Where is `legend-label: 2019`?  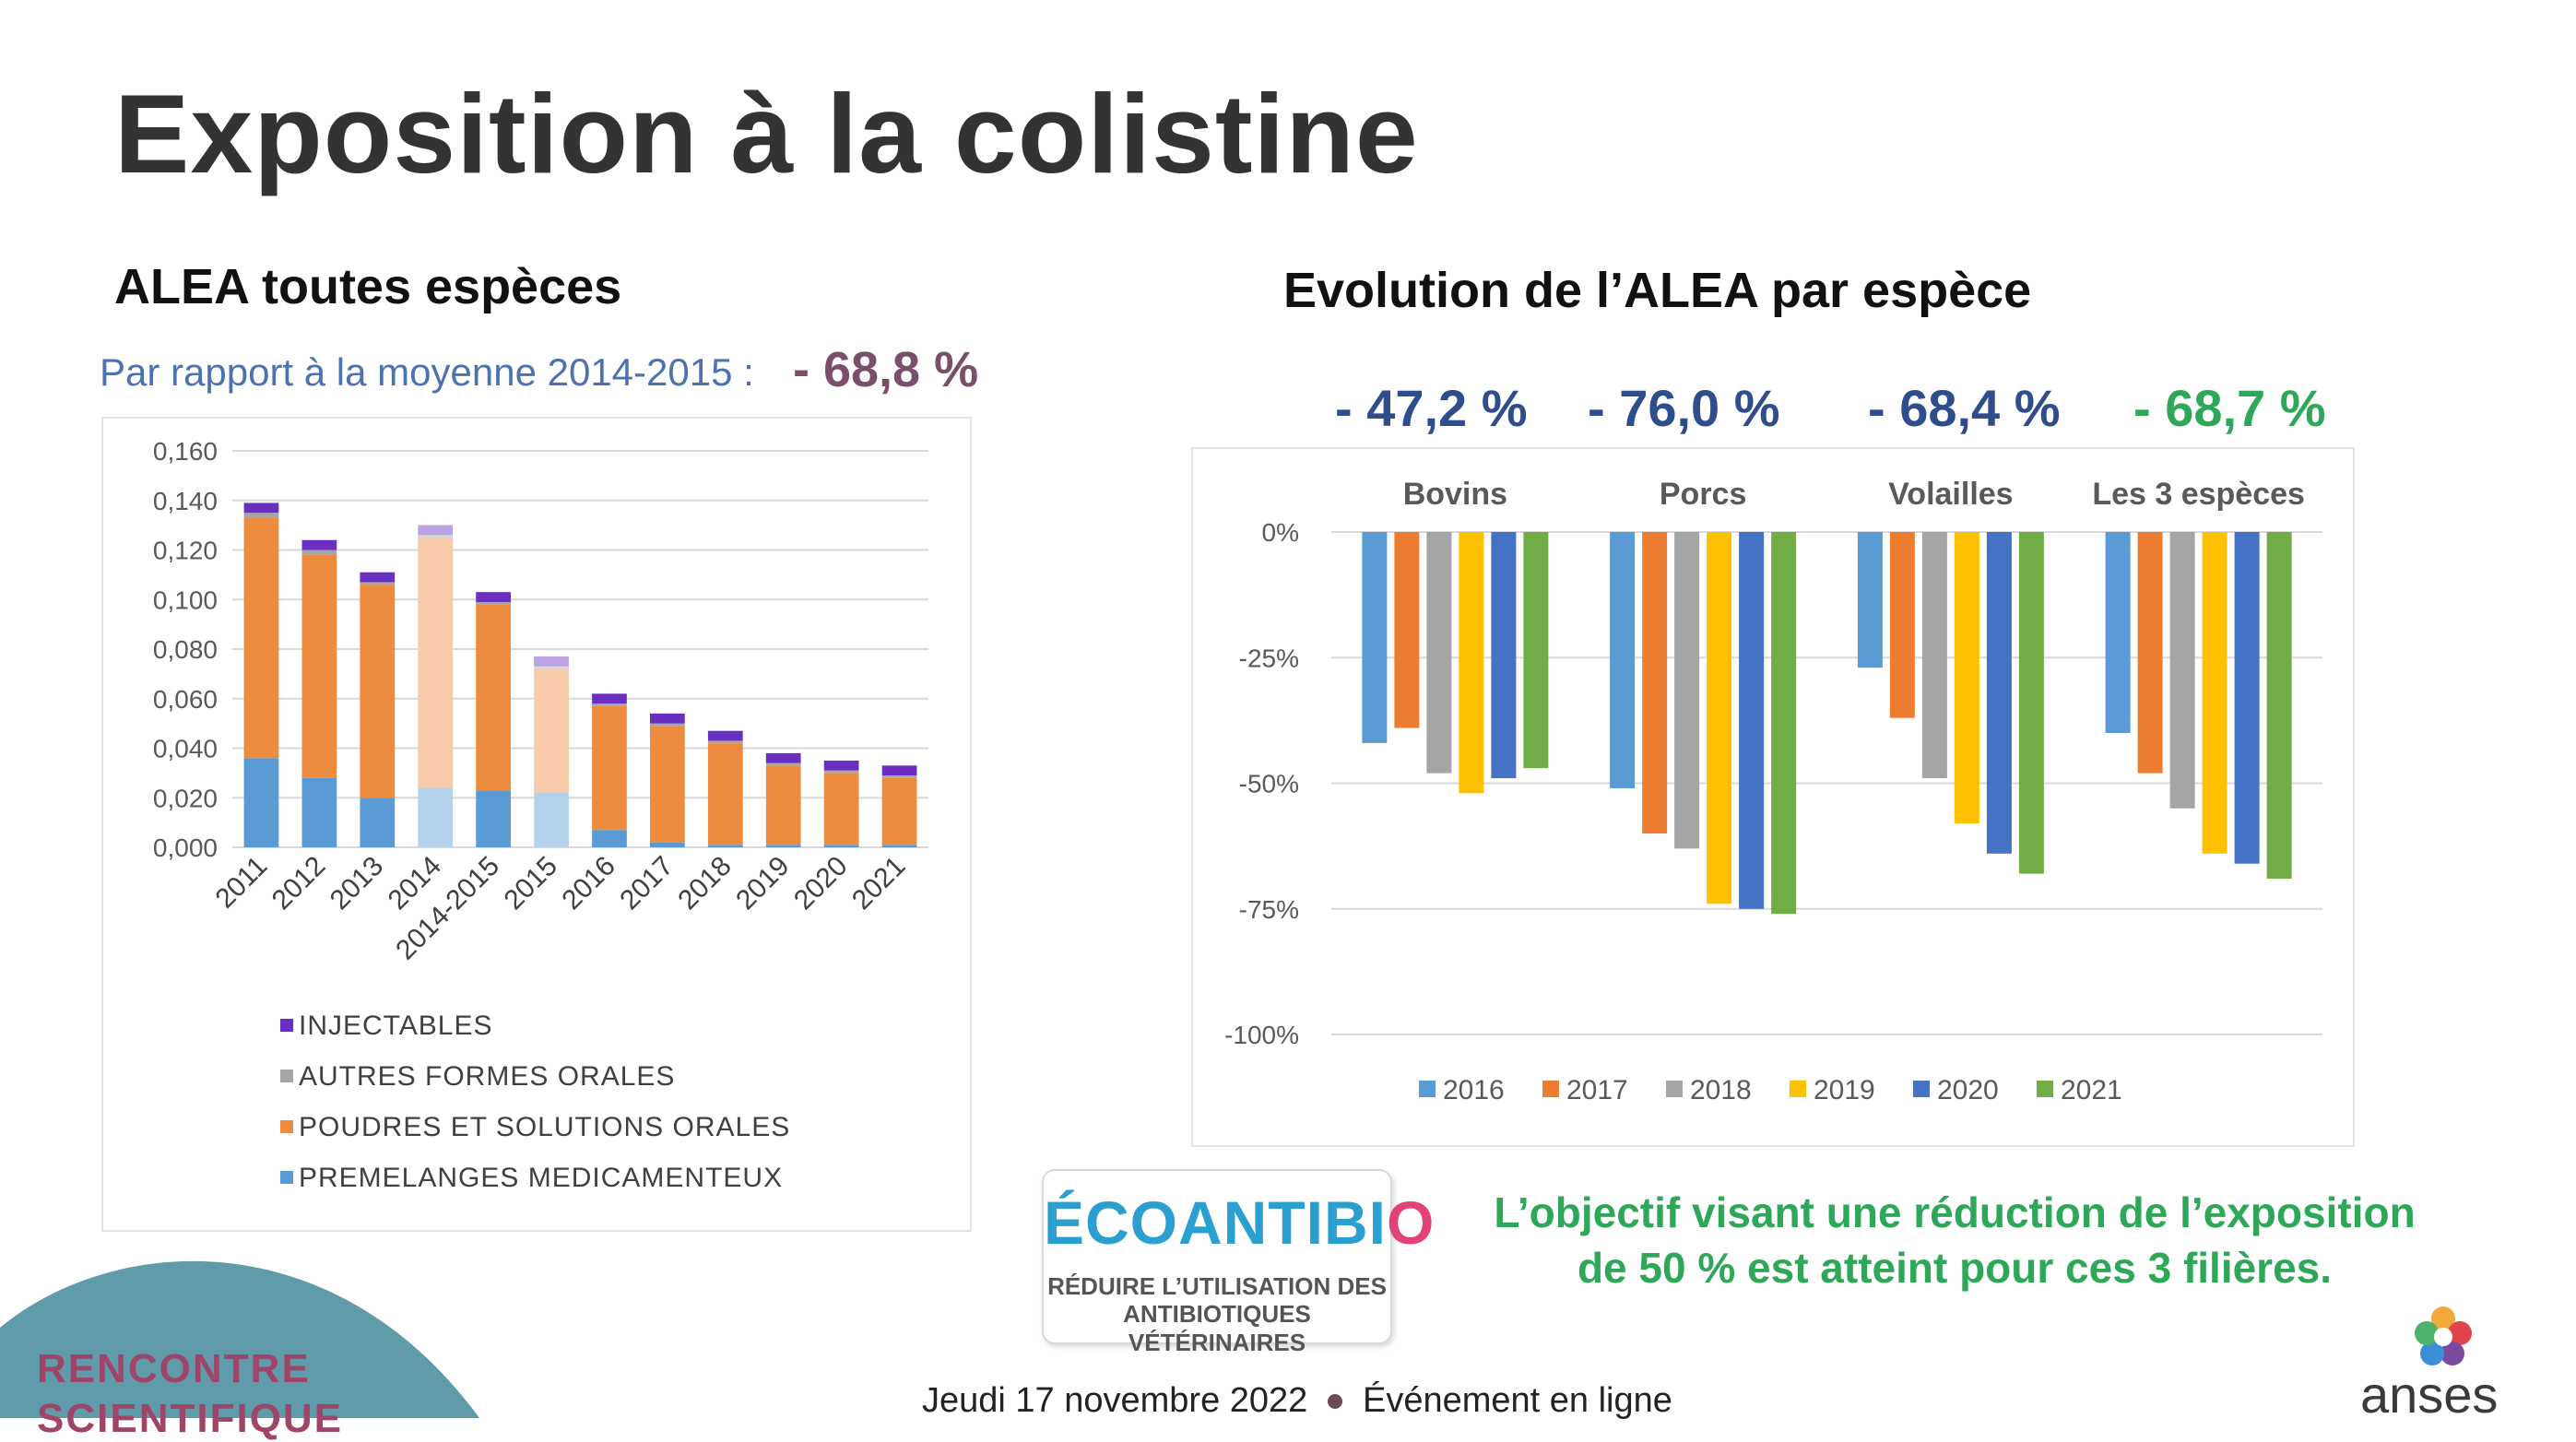
legend-label: 2019 is located at coordinates (1844, 1090).